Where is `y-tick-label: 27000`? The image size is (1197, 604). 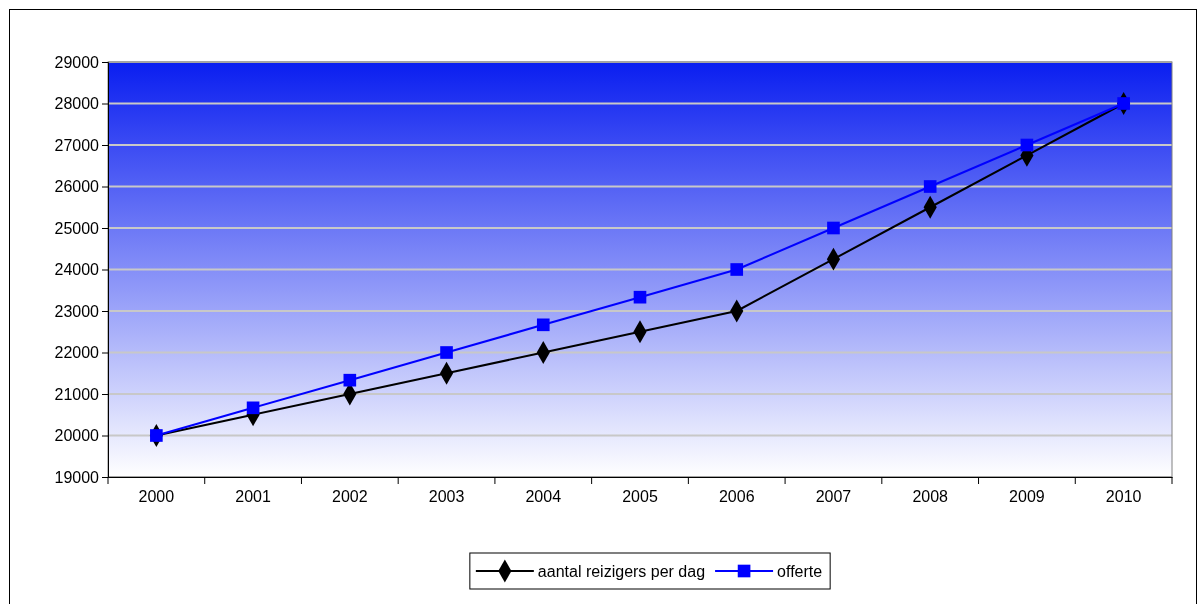
y-tick-label: 27000 is located at coordinates (77, 145).